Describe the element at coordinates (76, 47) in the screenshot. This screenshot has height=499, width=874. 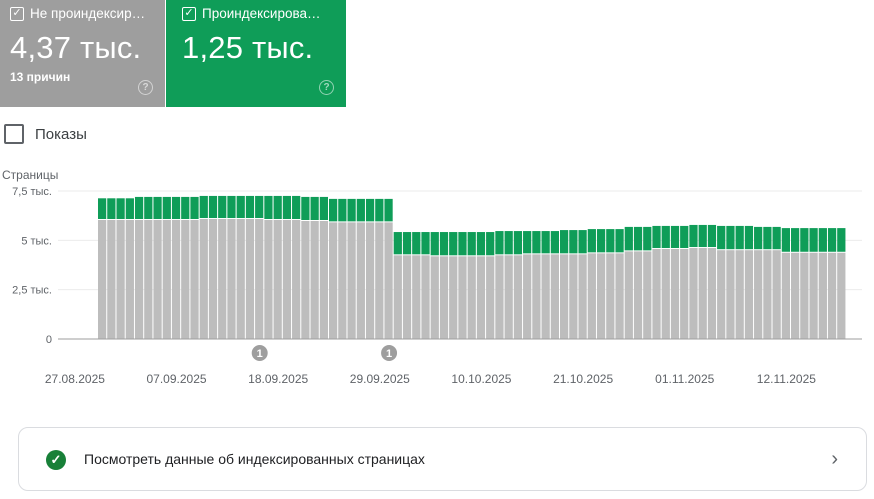
I see `not-indexed-count: 4,37 тыс.` at that location.